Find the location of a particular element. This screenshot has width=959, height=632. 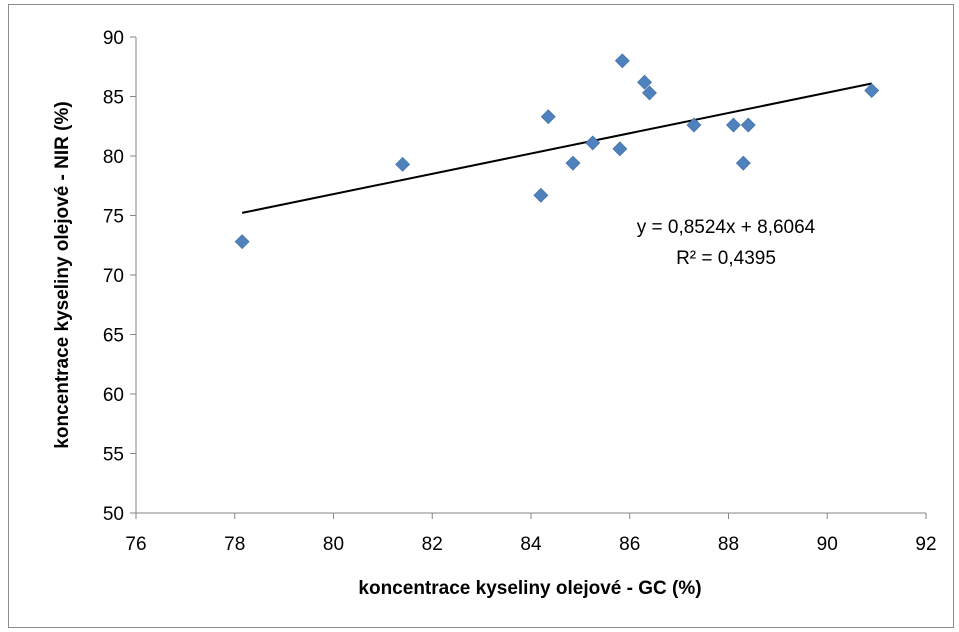

x-axis-title: koncentrace kyseliny olejové - GC (%) is located at coordinates (529, 588).